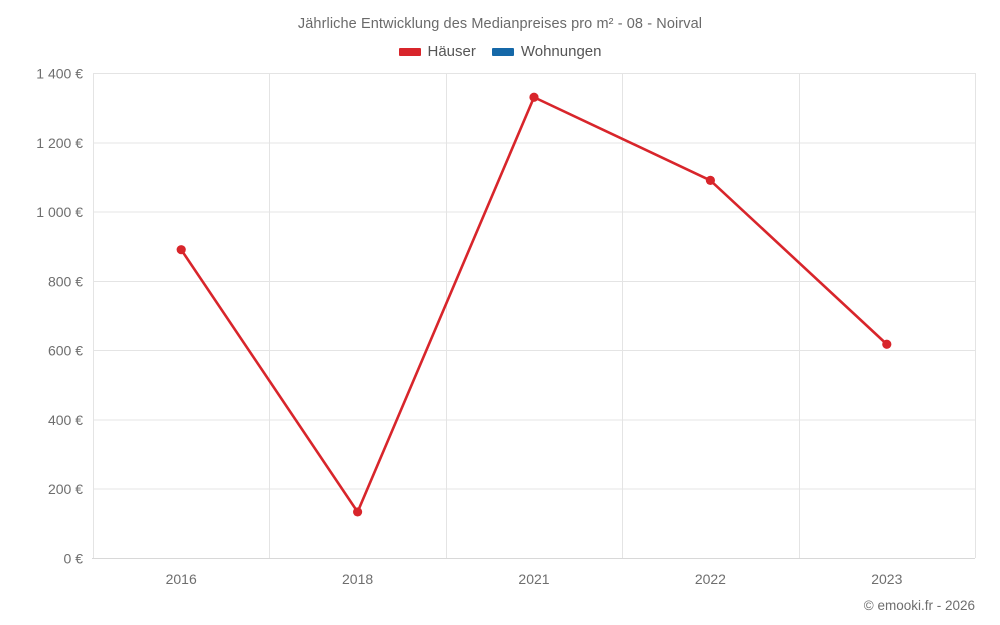  Describe the element at coordinates (357, 579) in the screenshot. I see `x-axis-tick-label: 2018` at that location.